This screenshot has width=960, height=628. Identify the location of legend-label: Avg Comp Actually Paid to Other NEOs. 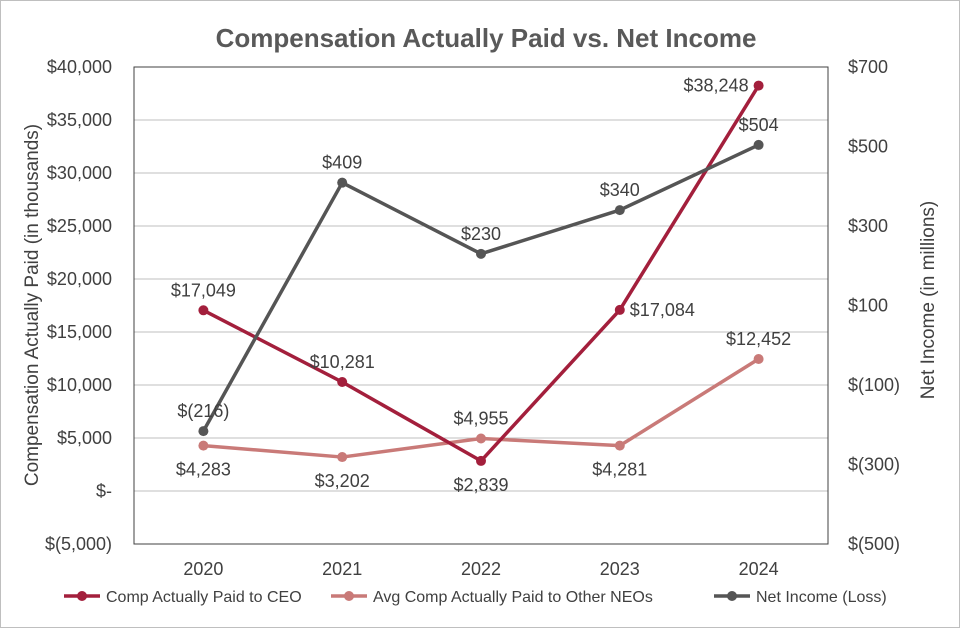
(513, 597).